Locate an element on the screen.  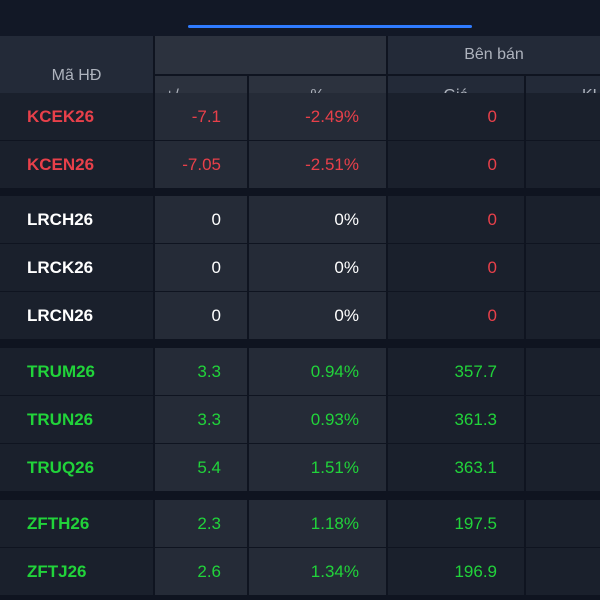
contract-code: ZFTH26 is located at coordinates (76, 523).